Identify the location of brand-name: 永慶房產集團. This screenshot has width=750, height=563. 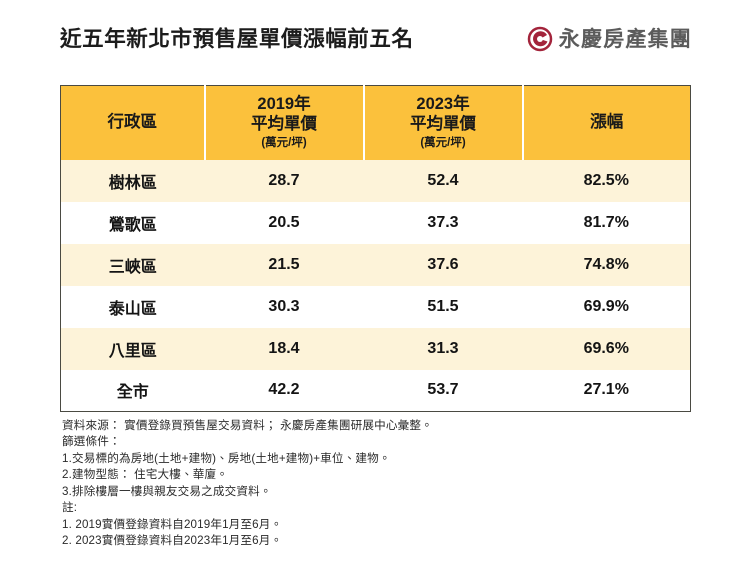
(625, 39).